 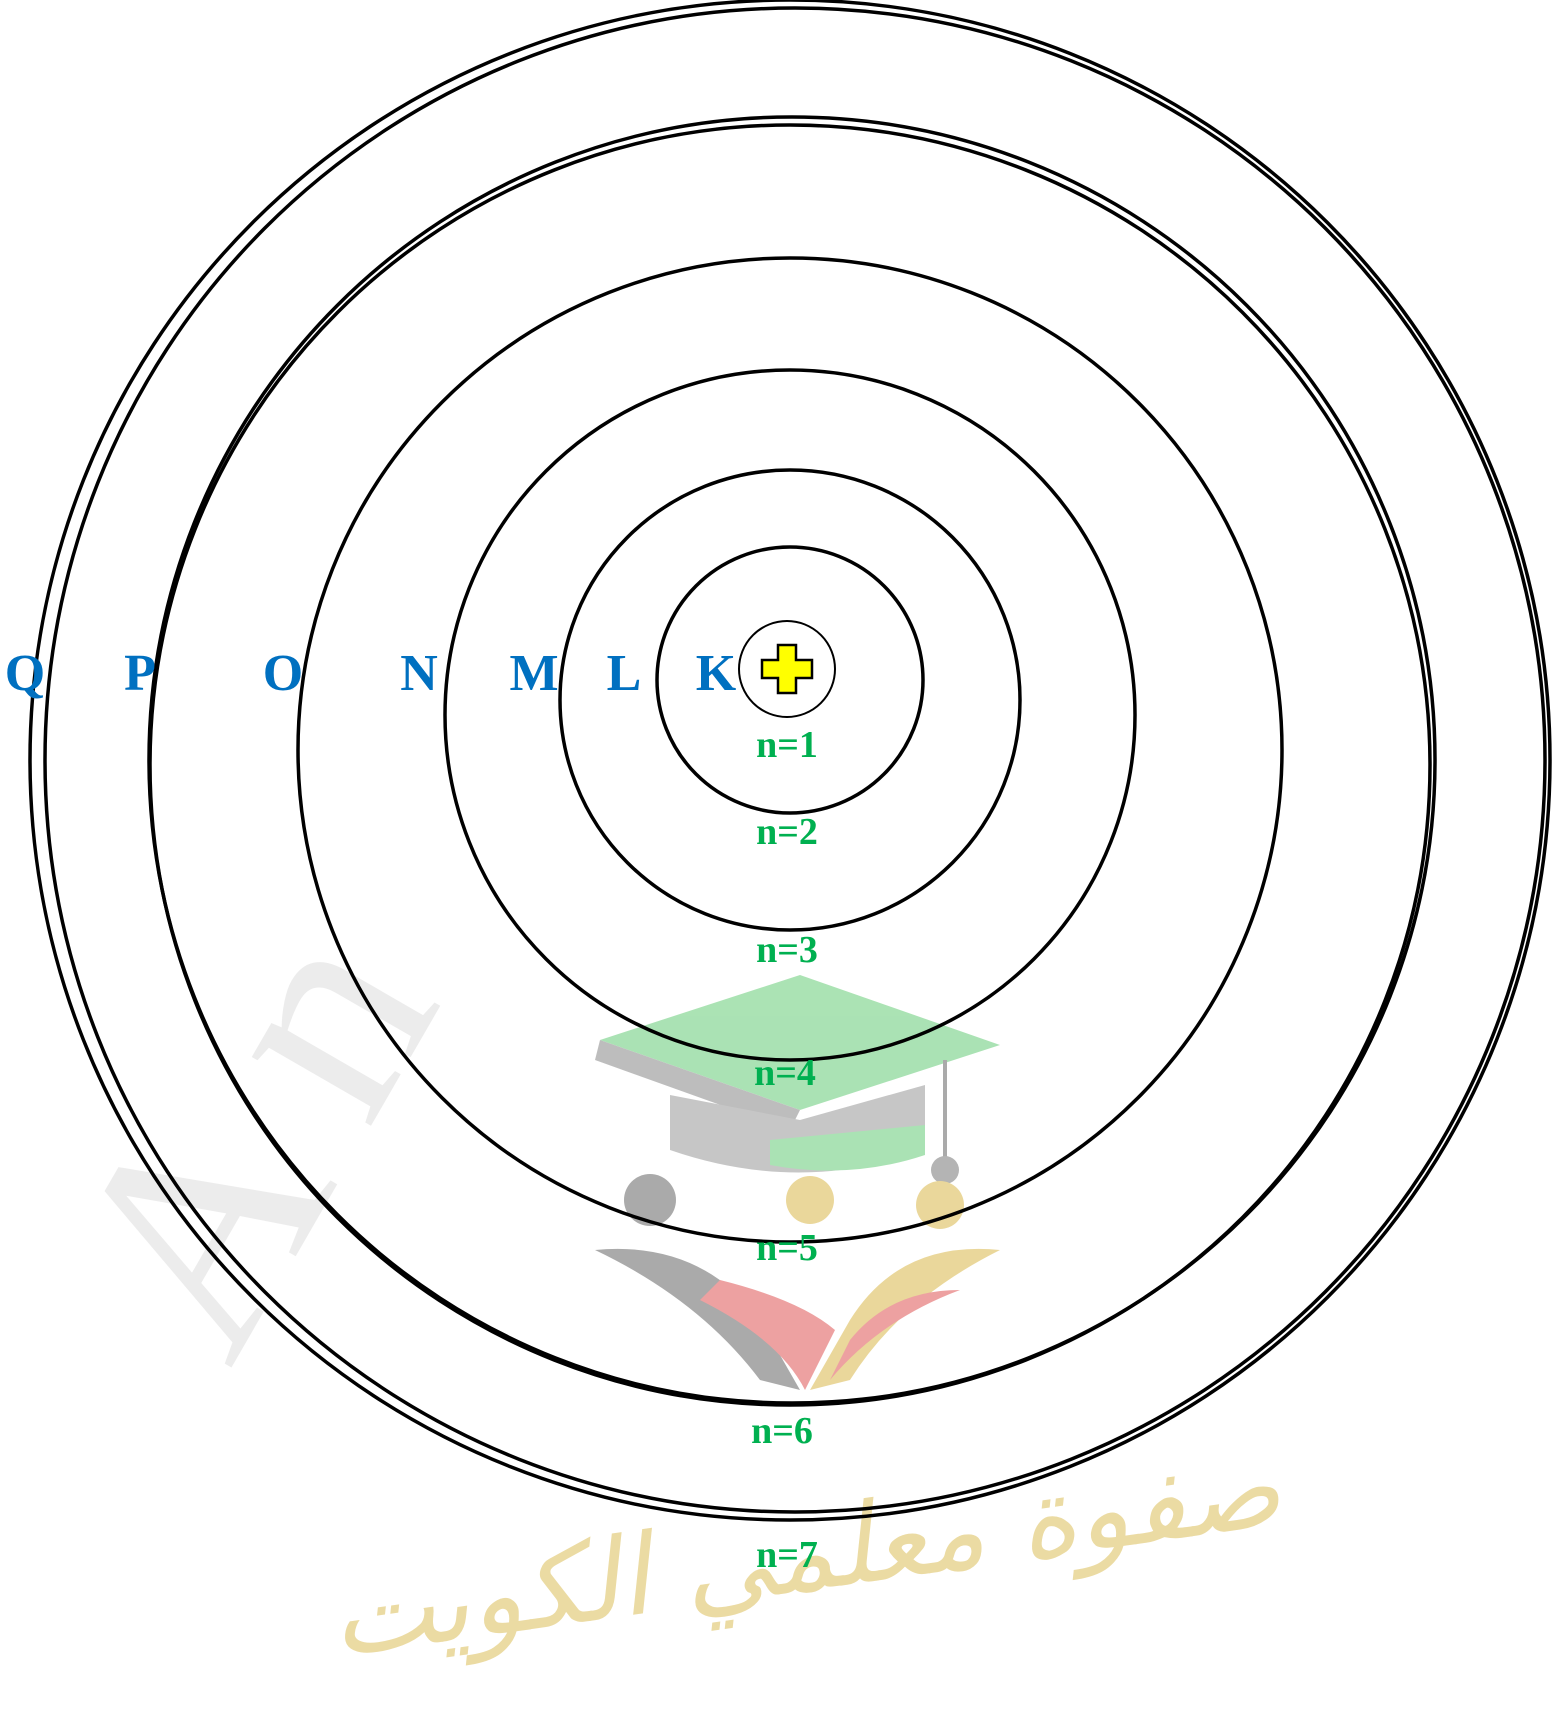 What do you see at coordinates (895, 1335) in the screenshot?
I see `logo-figure-right-red` at bounding box center [895, 1335].